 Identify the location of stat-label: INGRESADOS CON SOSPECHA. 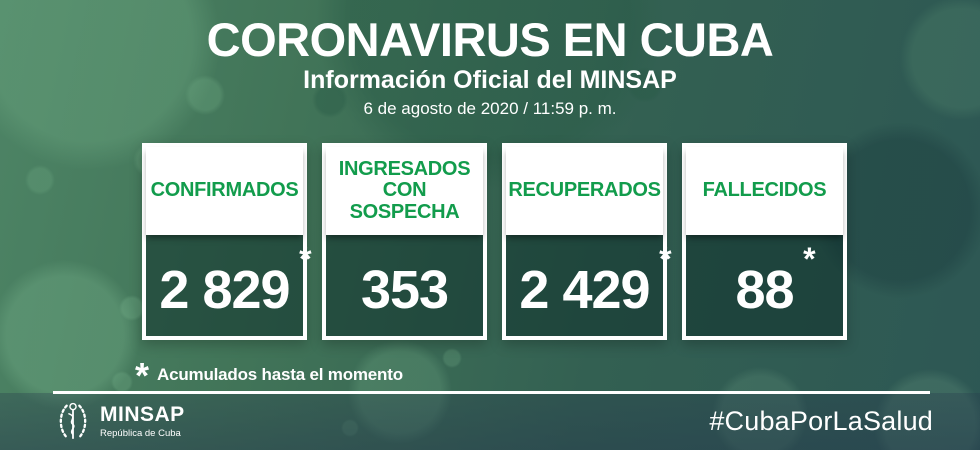
(404, 190).